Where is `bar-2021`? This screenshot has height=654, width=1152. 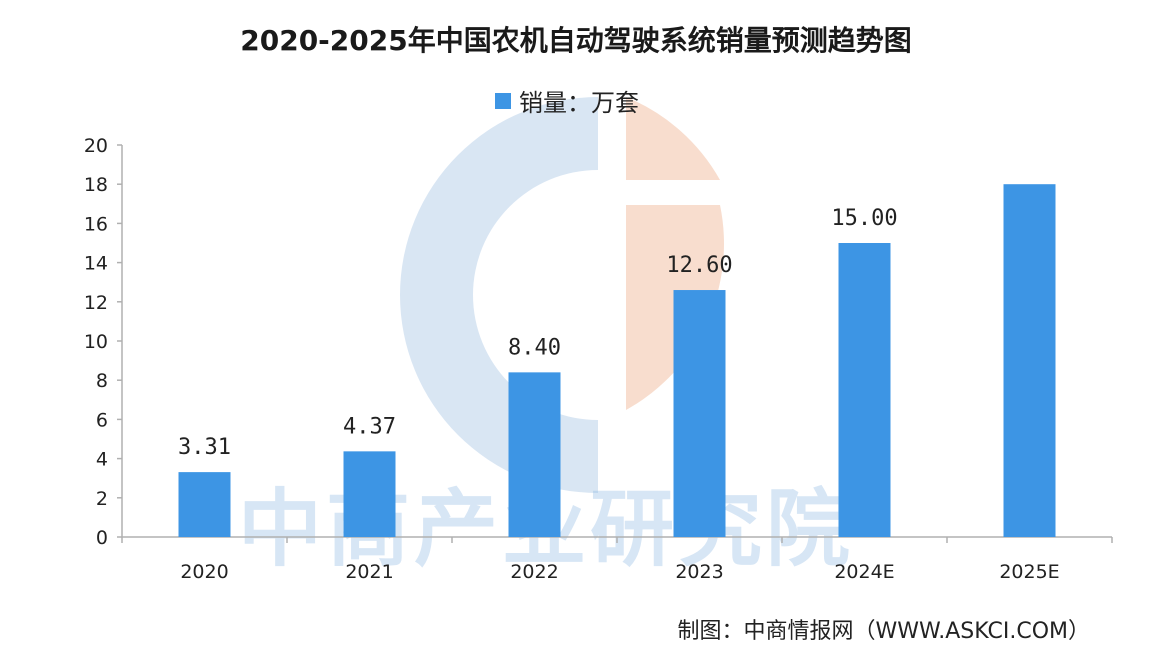
bar-2021 is located at coordinates (369, 494).